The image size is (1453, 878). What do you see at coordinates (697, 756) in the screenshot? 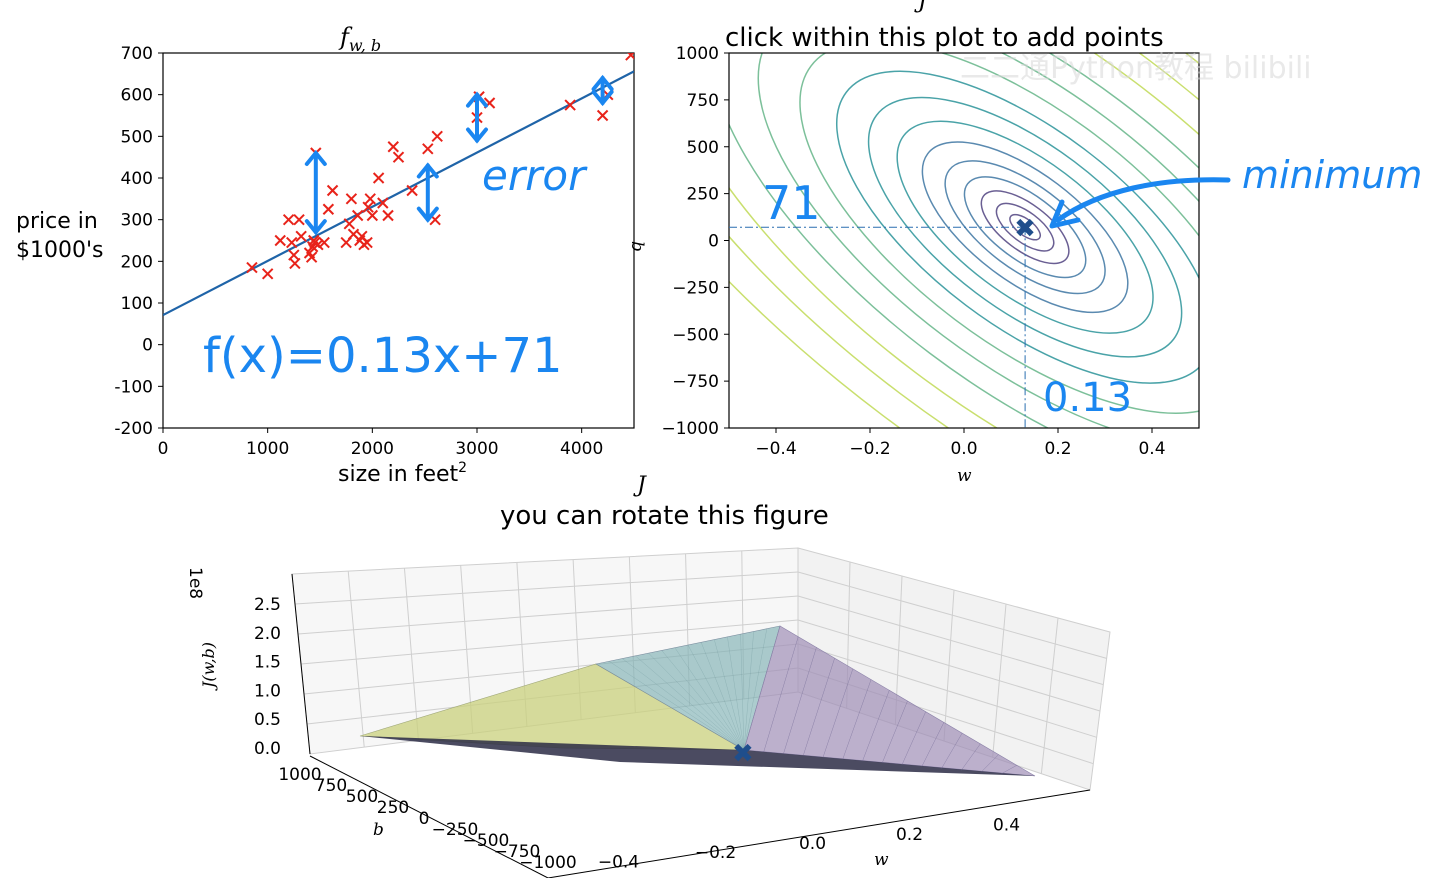
I see `surface-front-face` at bounding box center [697, 756].